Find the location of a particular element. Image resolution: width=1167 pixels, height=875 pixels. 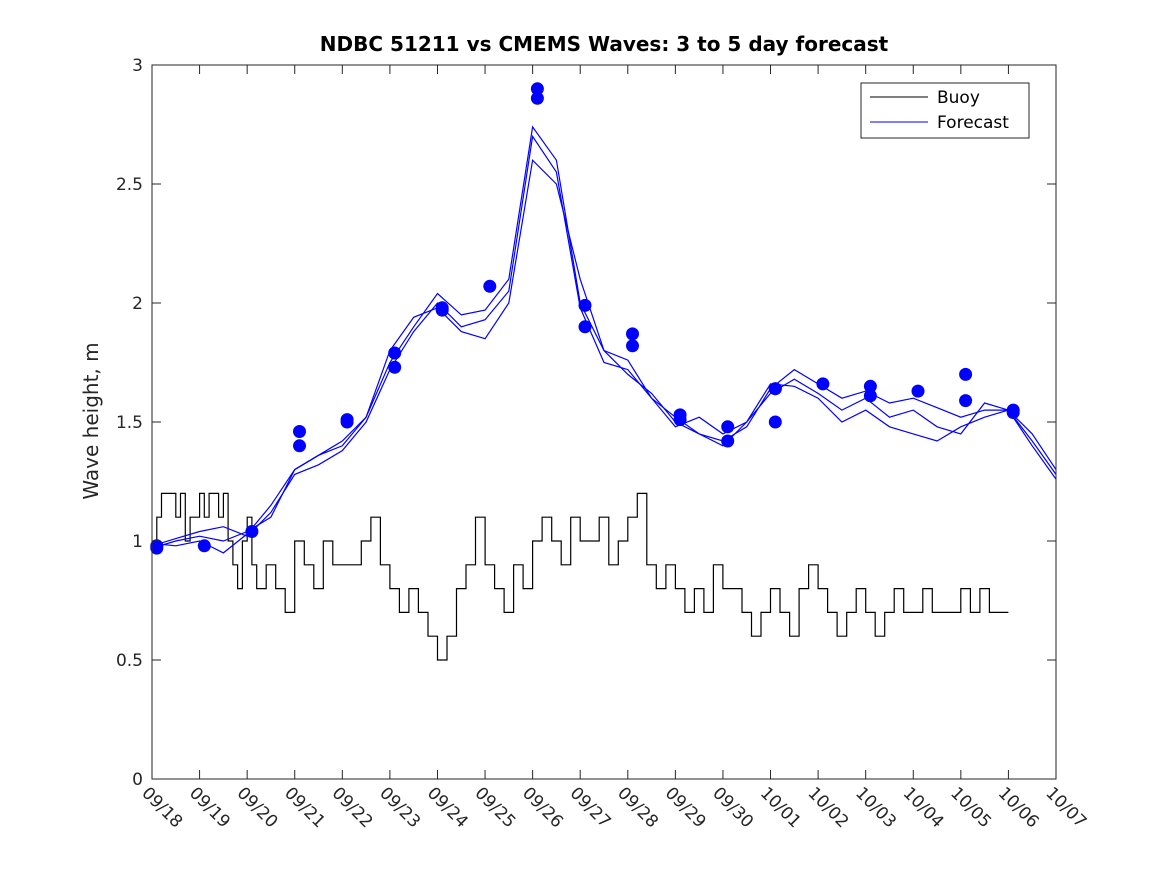

y-tick-label: 2 is located at coordinates (137, 304).